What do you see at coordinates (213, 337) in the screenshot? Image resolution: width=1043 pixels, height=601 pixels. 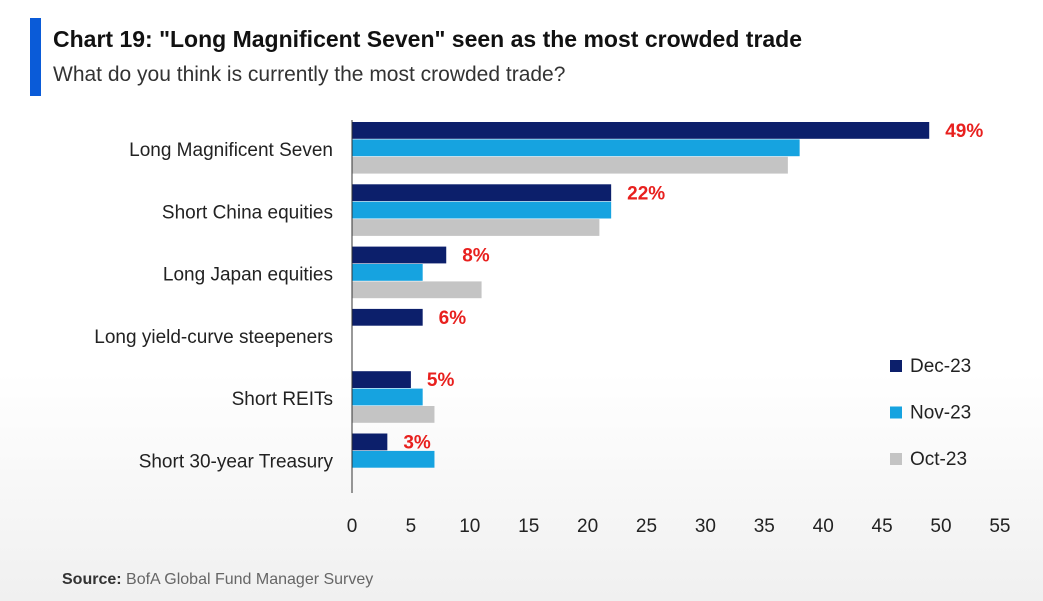 I see `category-label: Long yield-curve steepeners` at bounding box center [213, 337].